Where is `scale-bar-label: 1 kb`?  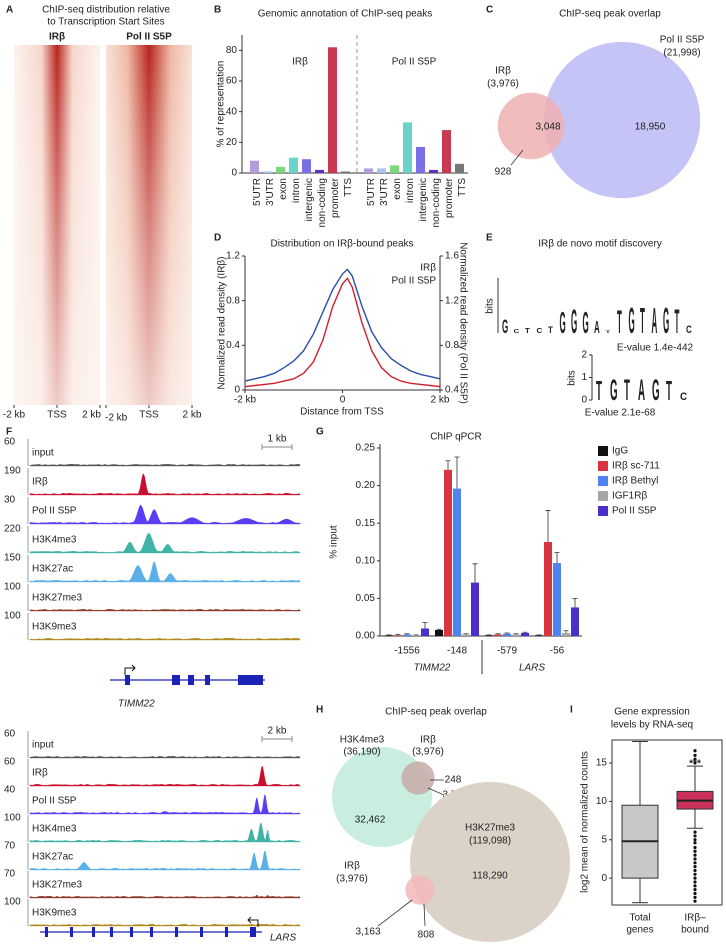
scale-bar-label: 1 kb is located at coordinates (277, 439).